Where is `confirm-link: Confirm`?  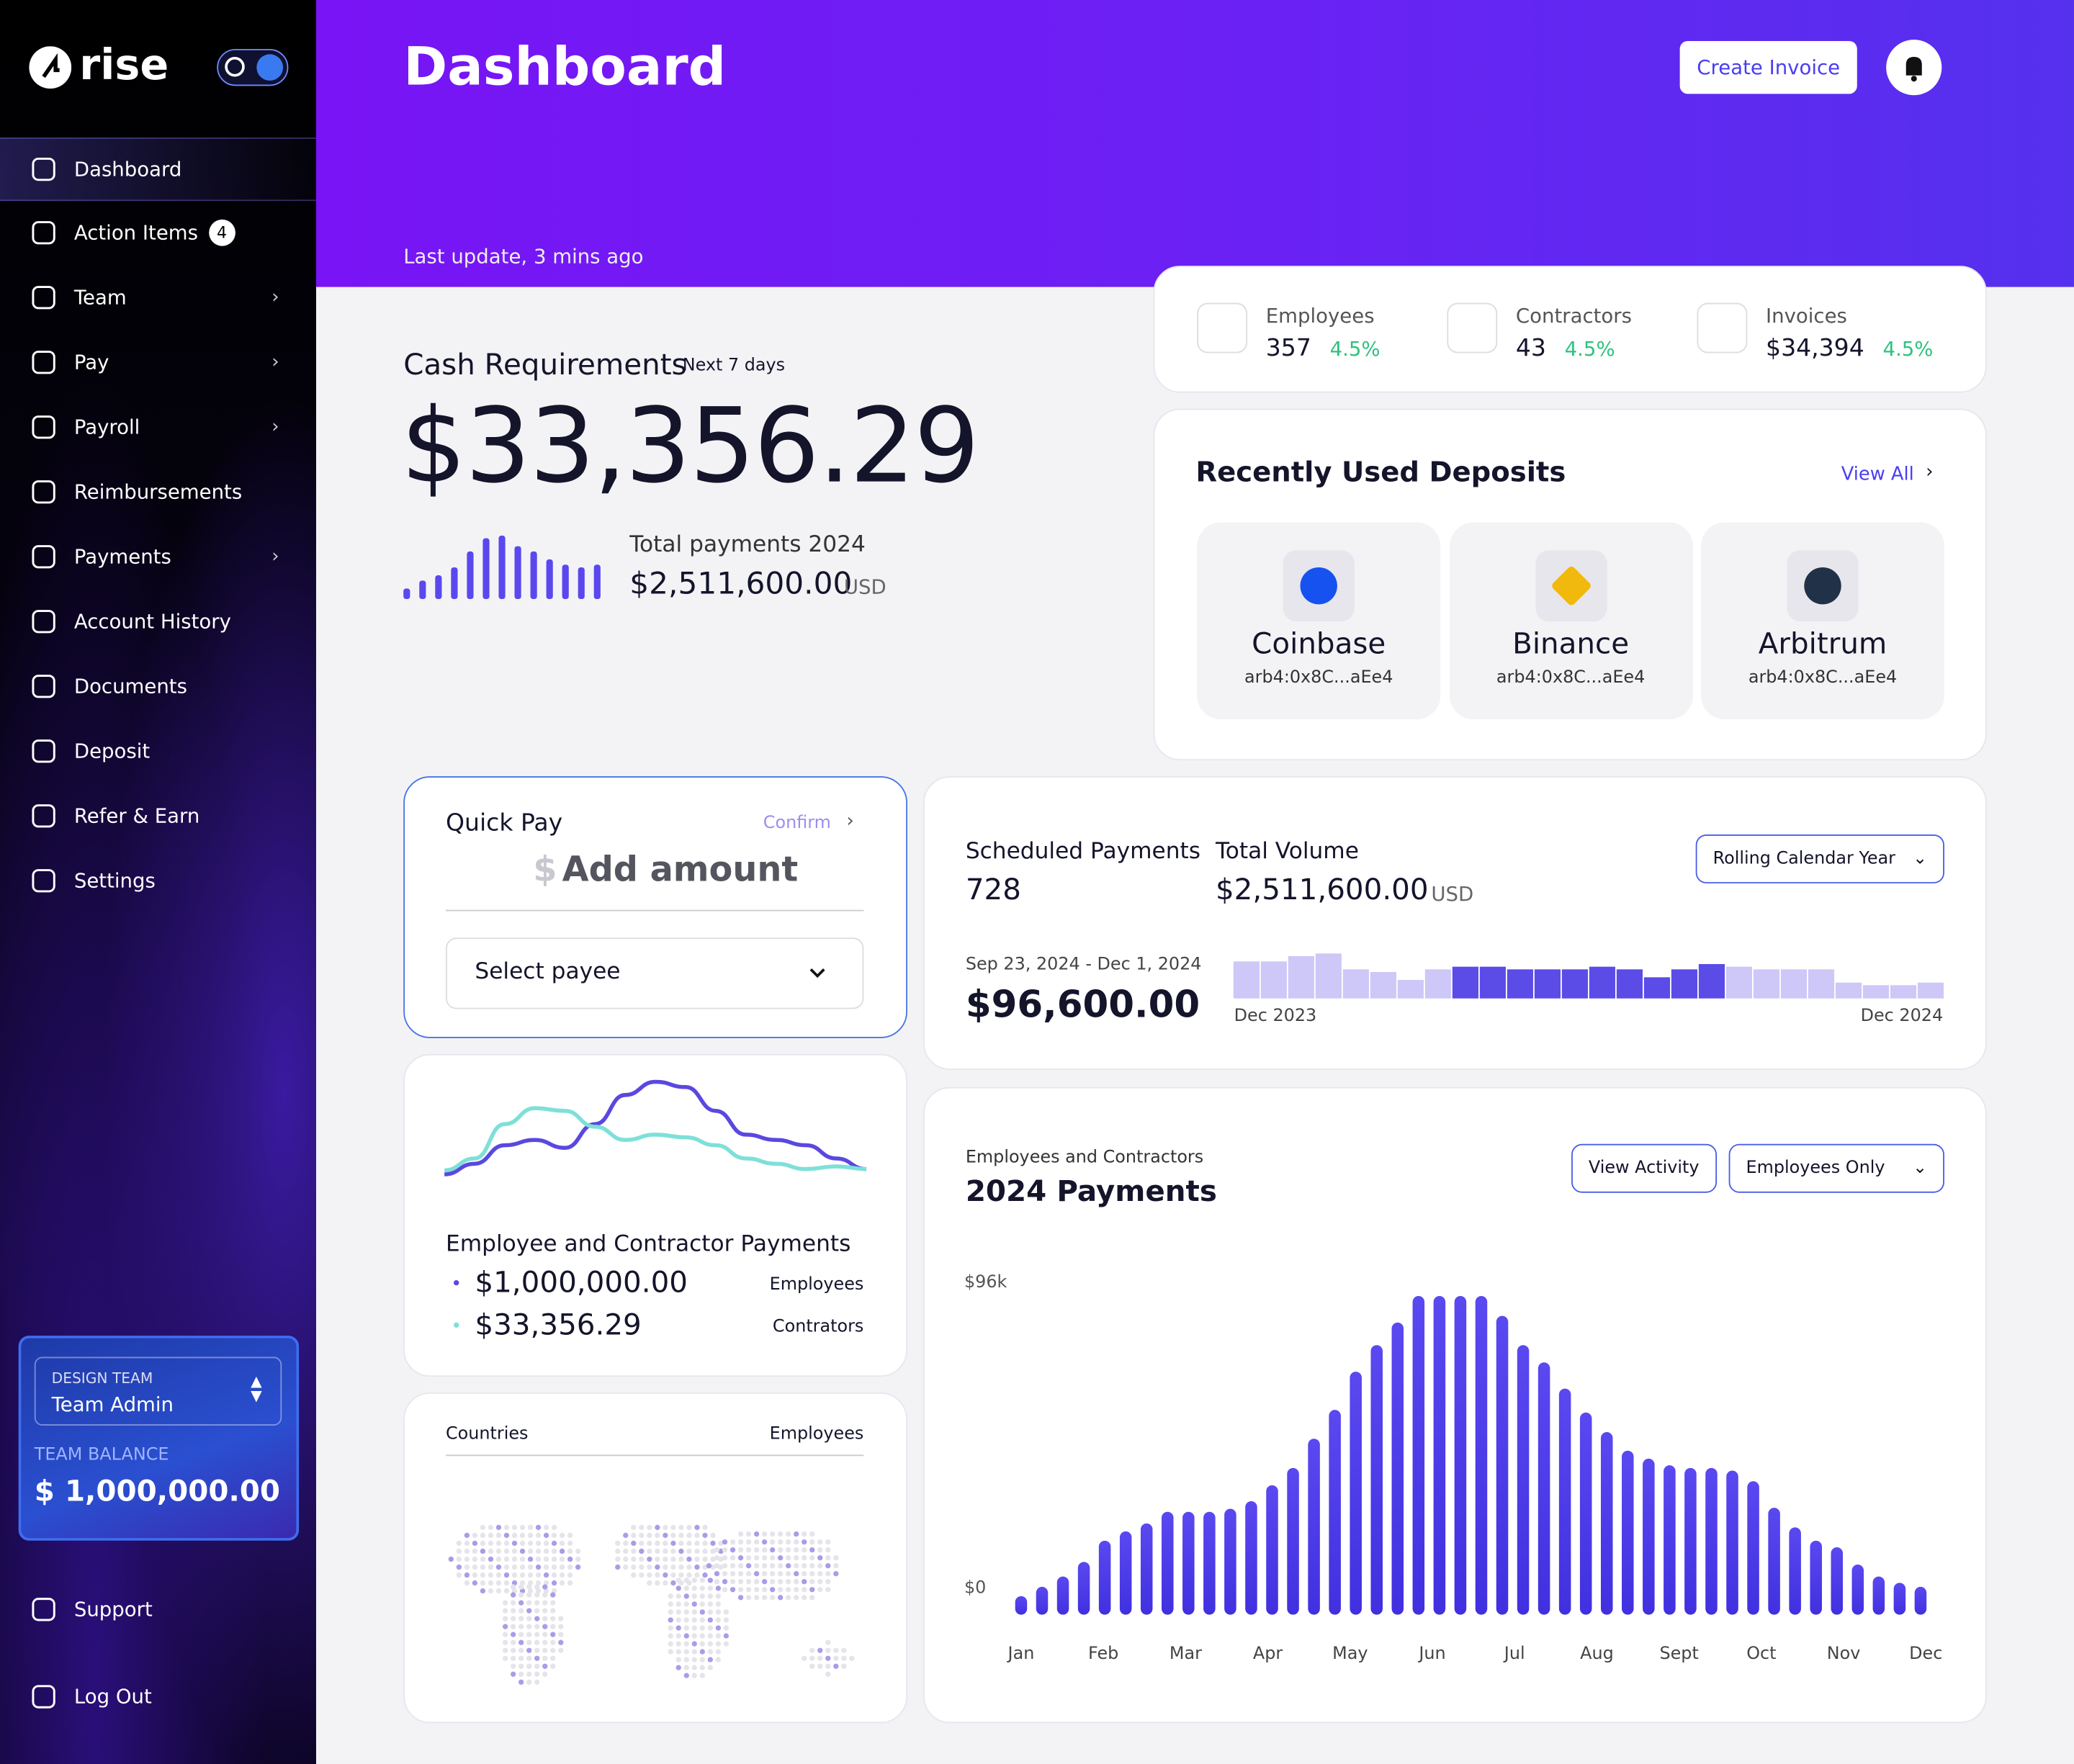 confirm-link: Confirm is located at coordinates (797, 823).